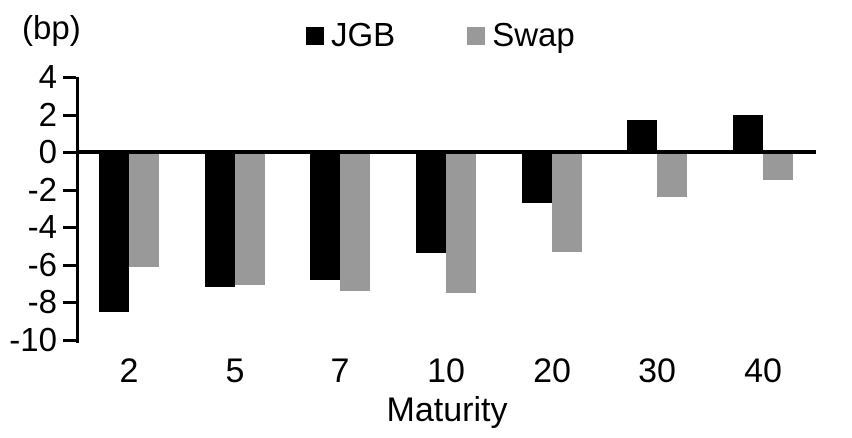 The height and width of the screenshot is (438, 852). What do you see at coordinates (552, 371) in the screenshot?
I see `x-tick-label: 20` at bounding box center [552, 371].